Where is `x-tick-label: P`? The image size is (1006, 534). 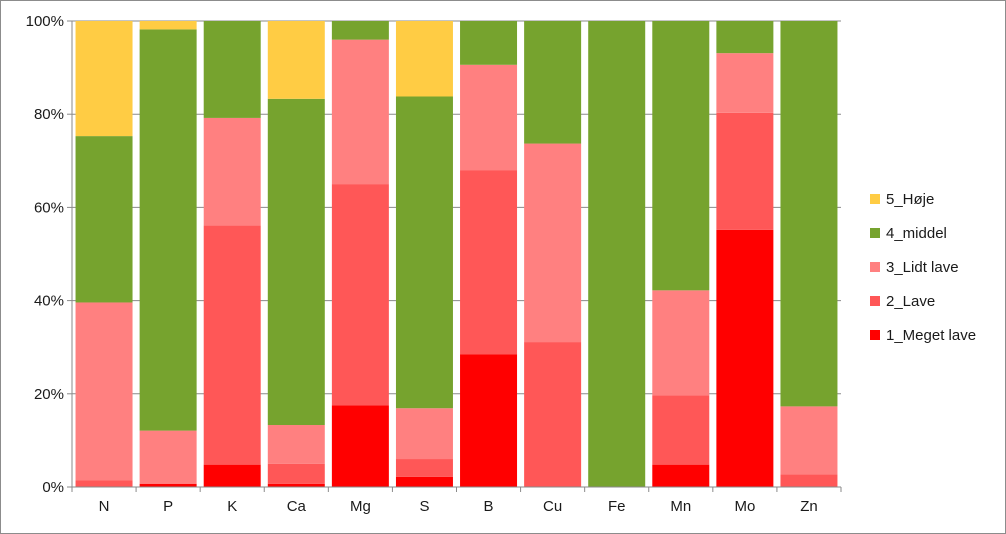 x-tick-label: P is located at coordinates (168, 506).